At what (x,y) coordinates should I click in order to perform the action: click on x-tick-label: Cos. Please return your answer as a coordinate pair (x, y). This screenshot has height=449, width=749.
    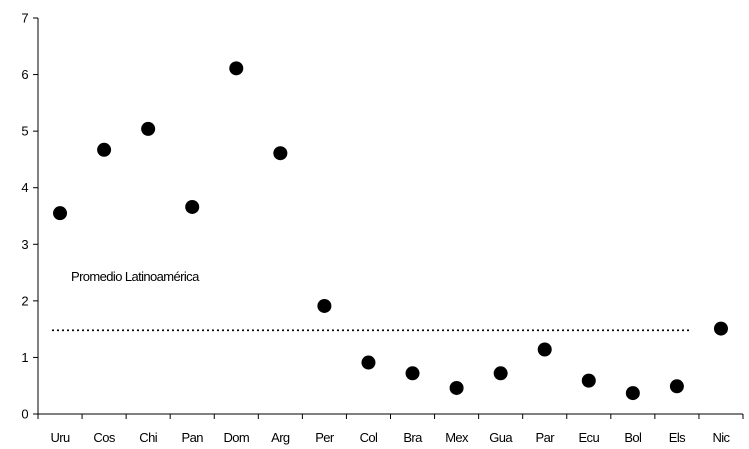
    Looking at the image, I should click on (104, 437).